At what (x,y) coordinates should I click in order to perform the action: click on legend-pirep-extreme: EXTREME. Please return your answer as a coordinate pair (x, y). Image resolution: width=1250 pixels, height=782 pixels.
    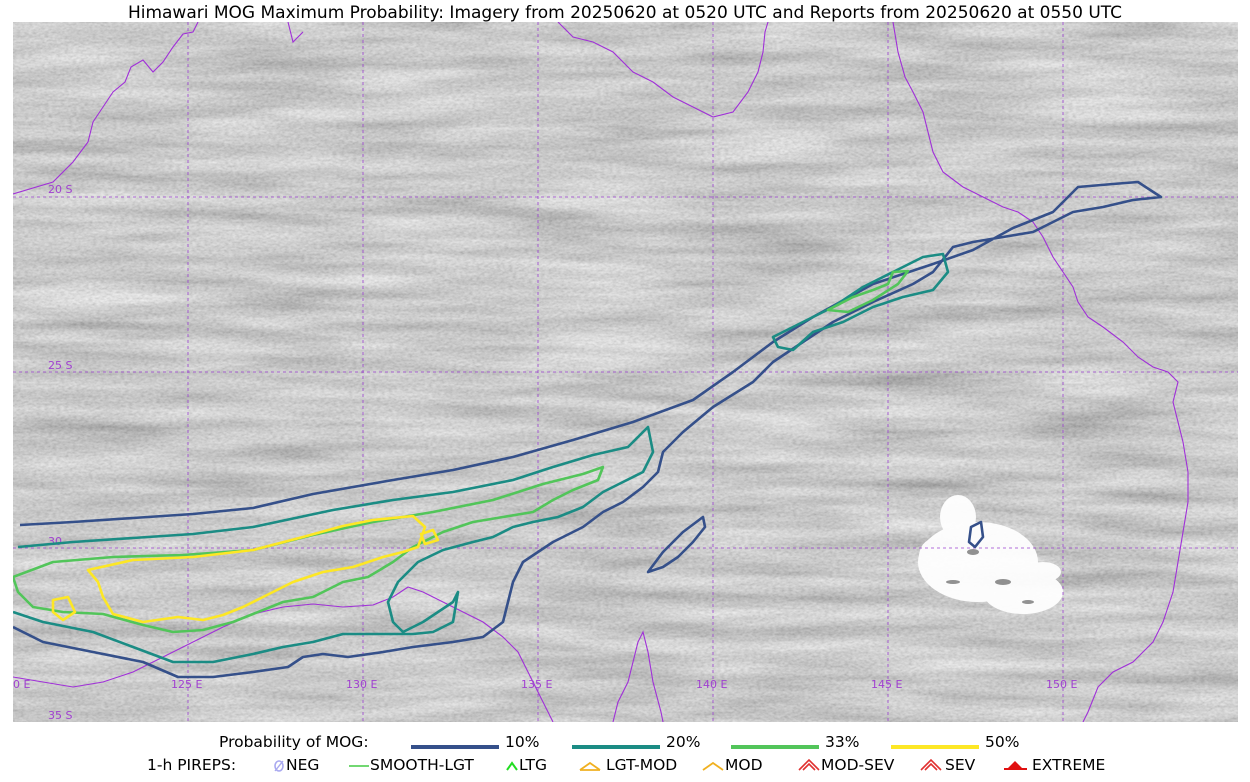
    Looking at the image, I should click on (1054, 765).